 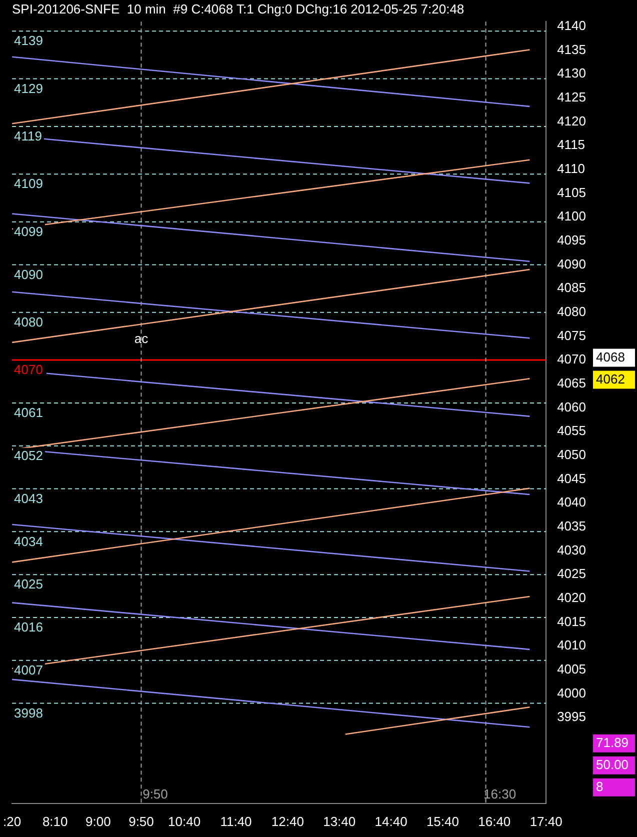 I want to click on y-tick-label: 4075, so click(x=571, y=335).